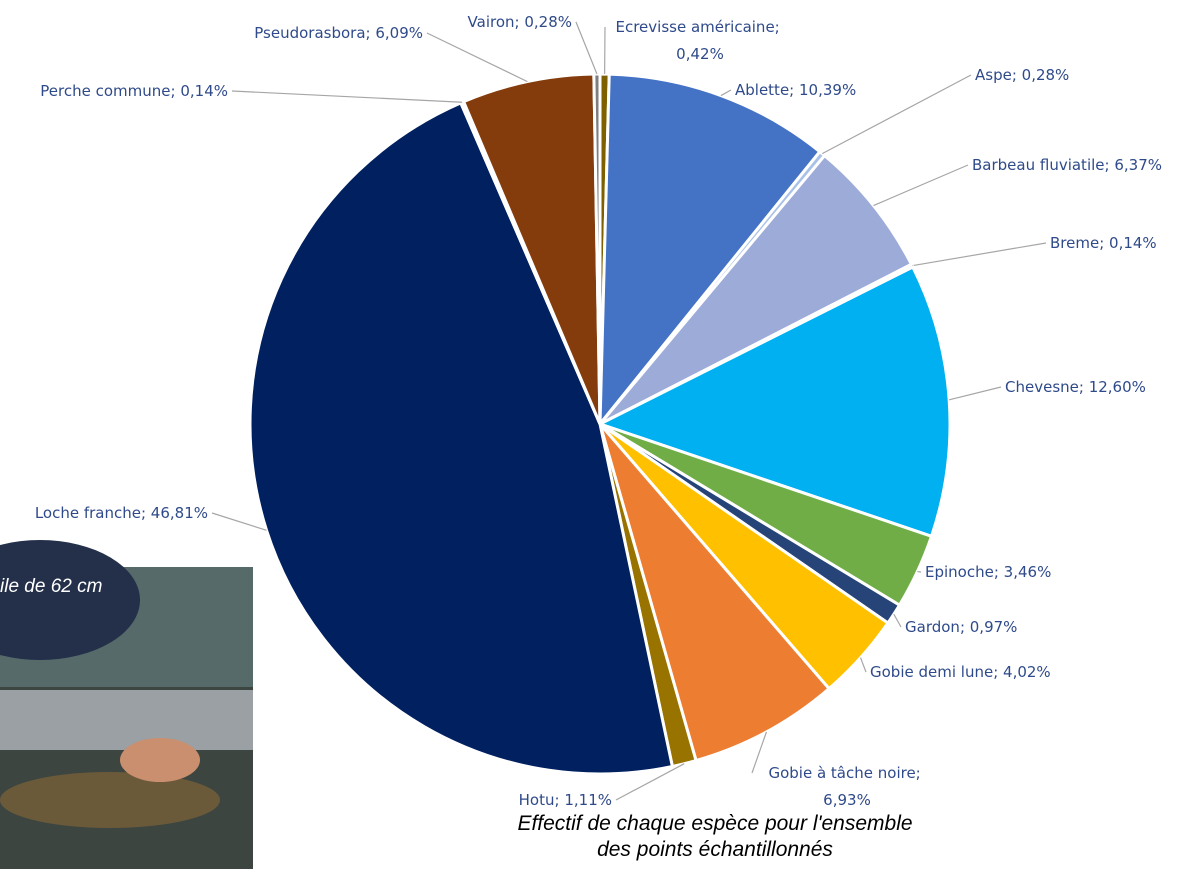  I want to click on label-category: Pseudorasbora, so click(309, 33).